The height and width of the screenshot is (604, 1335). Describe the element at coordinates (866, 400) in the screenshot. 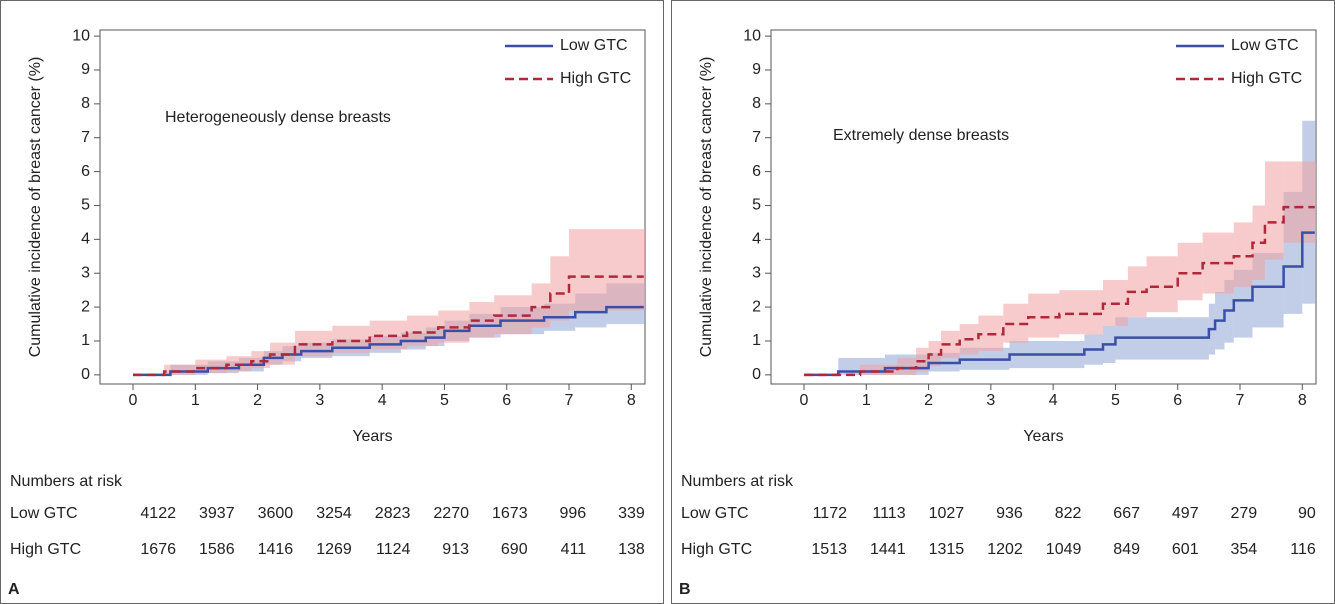

I see `x-tick-label: 1` at that location.